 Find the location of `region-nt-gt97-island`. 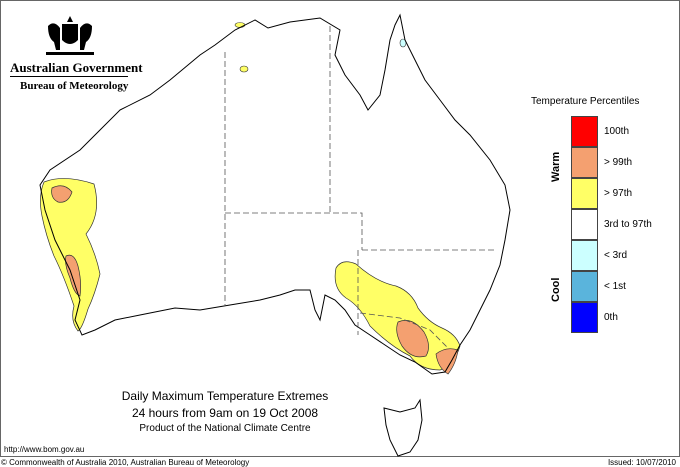

region-nt-gt97-island is located at coordinates (240, 25).